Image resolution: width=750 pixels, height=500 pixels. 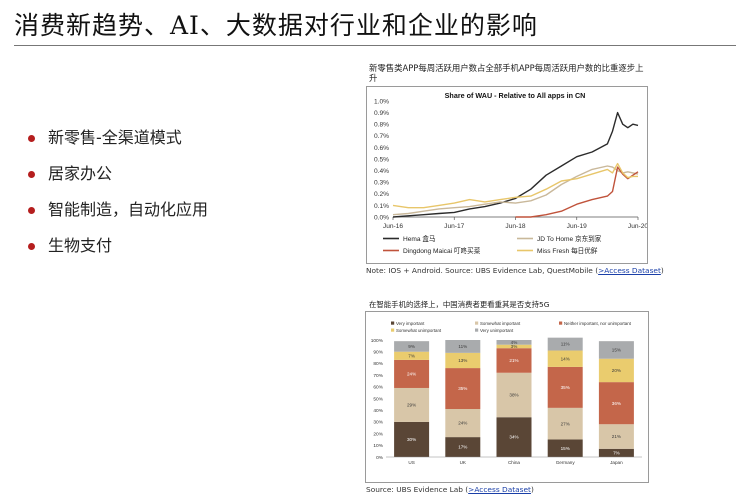 What do you see at coordinates (115, 137) in the screenshot?
I see `bullet-text: 新零售-全渠道模式` at bounding box center [115, 137].